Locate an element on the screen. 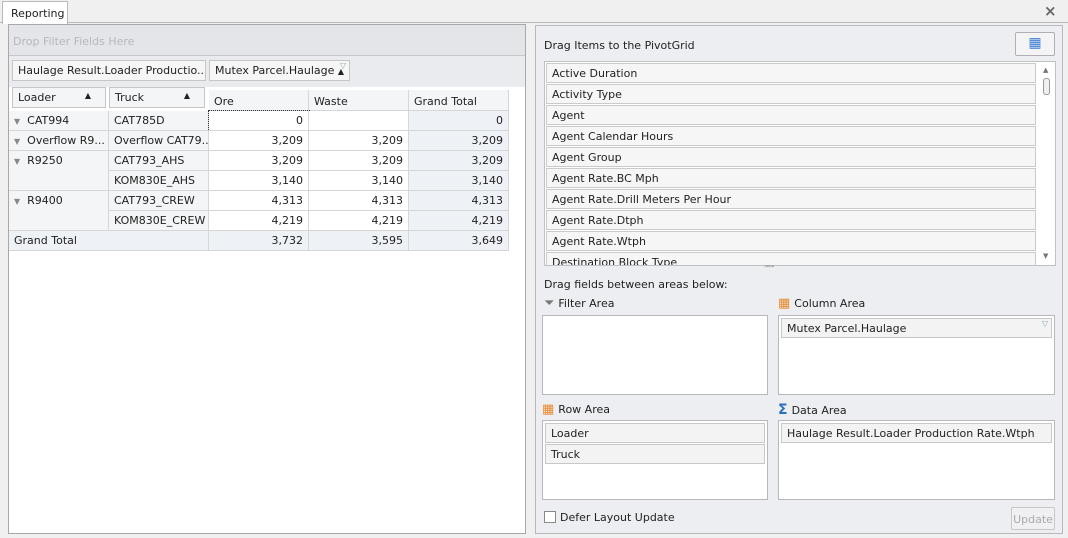 Image resolution: width=1068 pixels, height=538 pixels. field-list-item: Destination Block Type is located at coordinates (791, 258).